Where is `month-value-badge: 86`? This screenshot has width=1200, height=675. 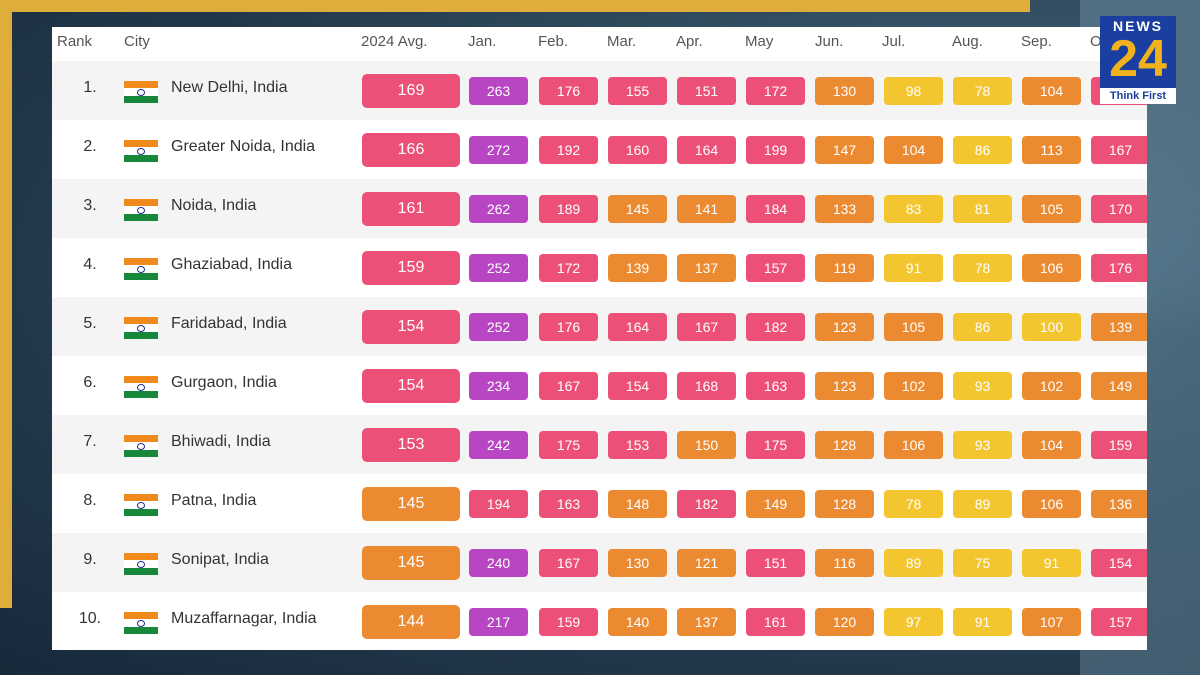 month-value-badge: 86 is located at coordinates (982, 327).